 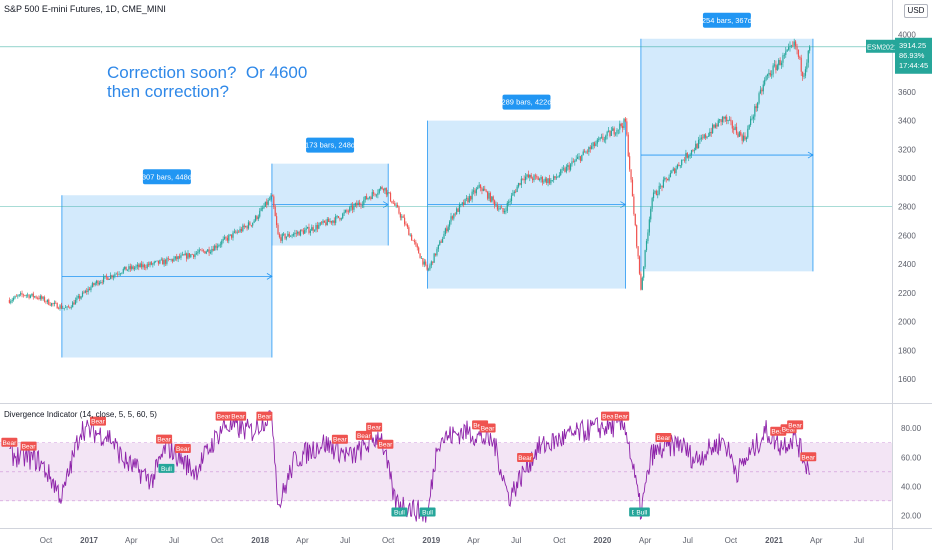 What do you see at coordinates (916, 11) in the screenshot?
I see `currency-button: USD` at bounding box center [916, 11].